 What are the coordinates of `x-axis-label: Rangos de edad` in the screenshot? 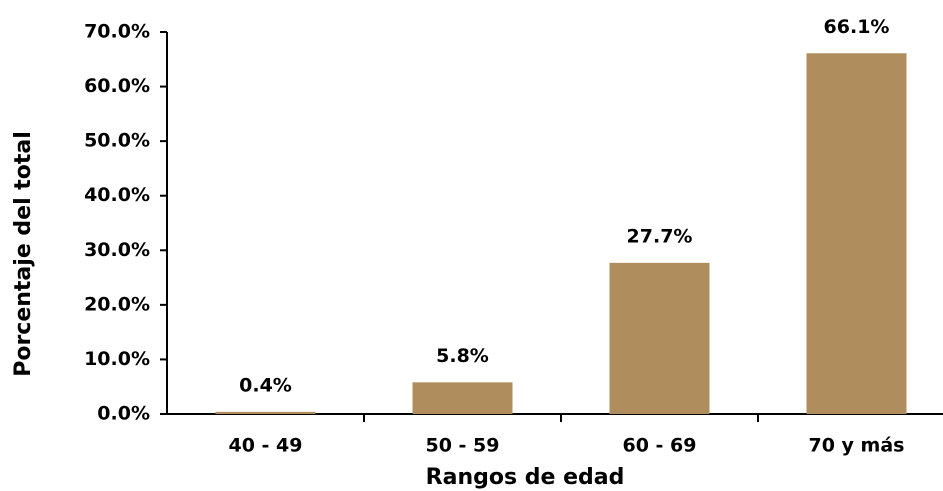 It's located at (525, 477).